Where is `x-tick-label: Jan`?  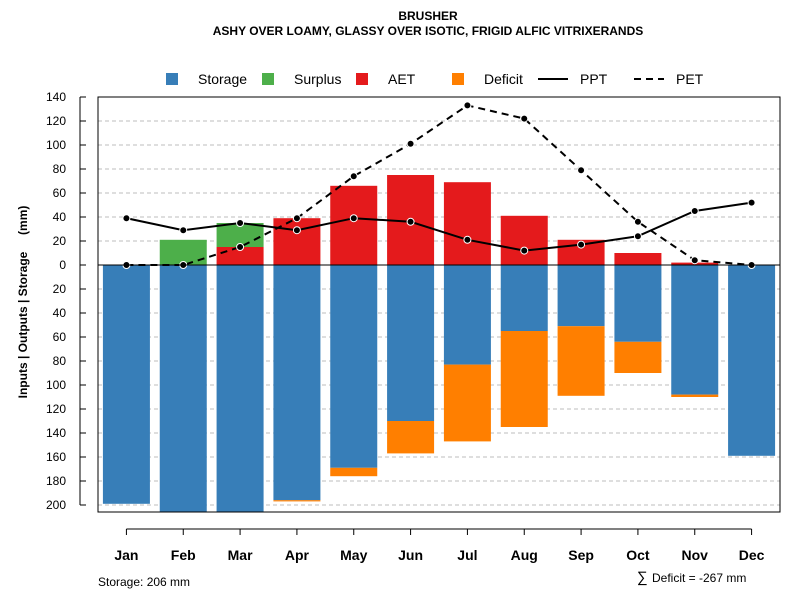
x-tick-label: Jan is located at coordinates (126, 555).